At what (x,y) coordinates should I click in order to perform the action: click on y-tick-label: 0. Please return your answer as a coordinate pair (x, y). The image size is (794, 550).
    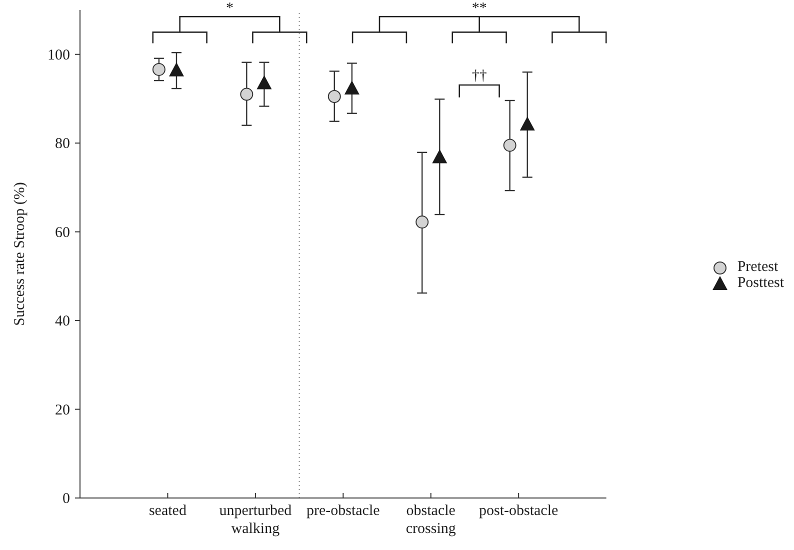
    Looking at the image, I should click on (66, 499).